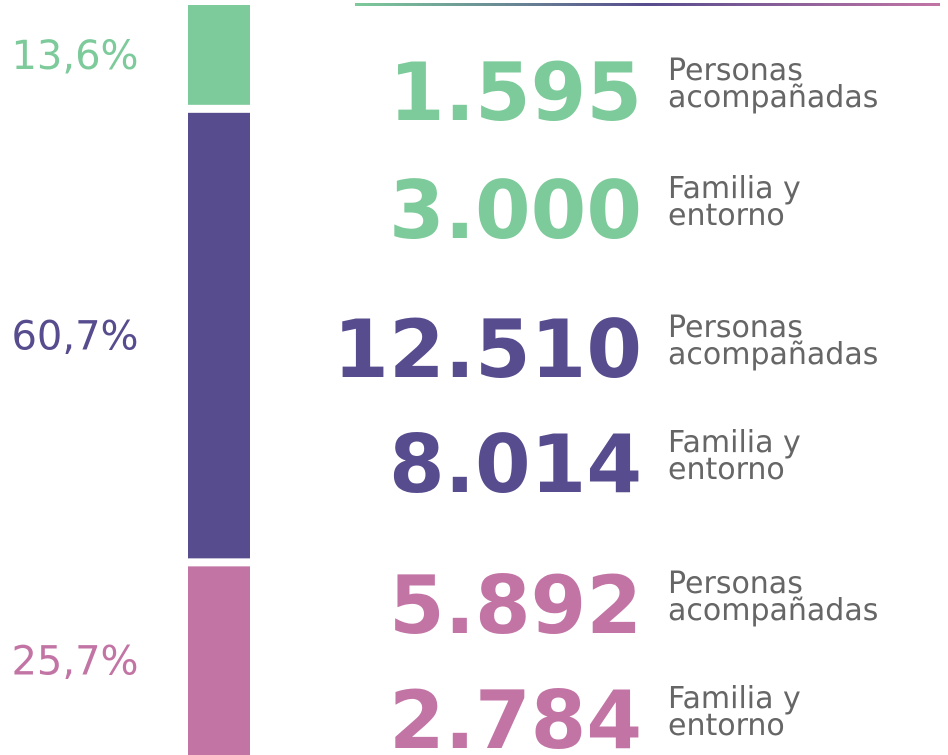 This screenshot has height=755, width=948. What do you see at coordinates (515, 464) in the screenshot?
I see `figure-number: 8.014` at bounding box center [515, 464].